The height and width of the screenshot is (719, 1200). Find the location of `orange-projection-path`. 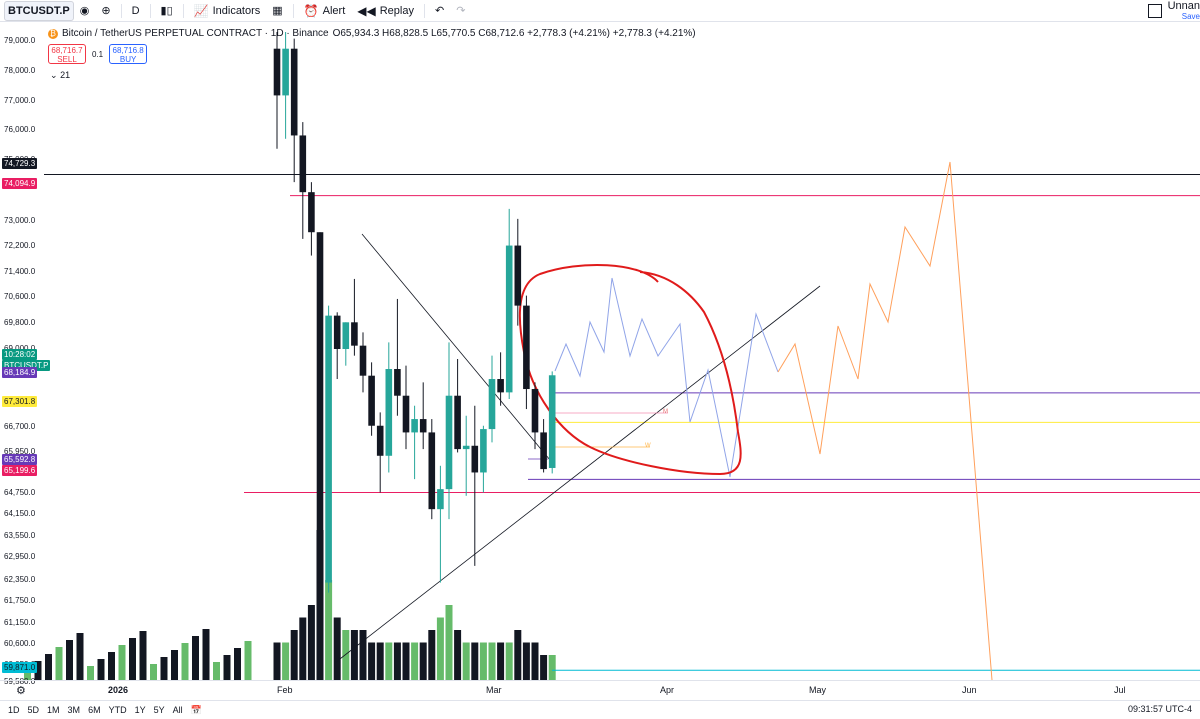

orange-projection-path is located at coordinates (885, 420).